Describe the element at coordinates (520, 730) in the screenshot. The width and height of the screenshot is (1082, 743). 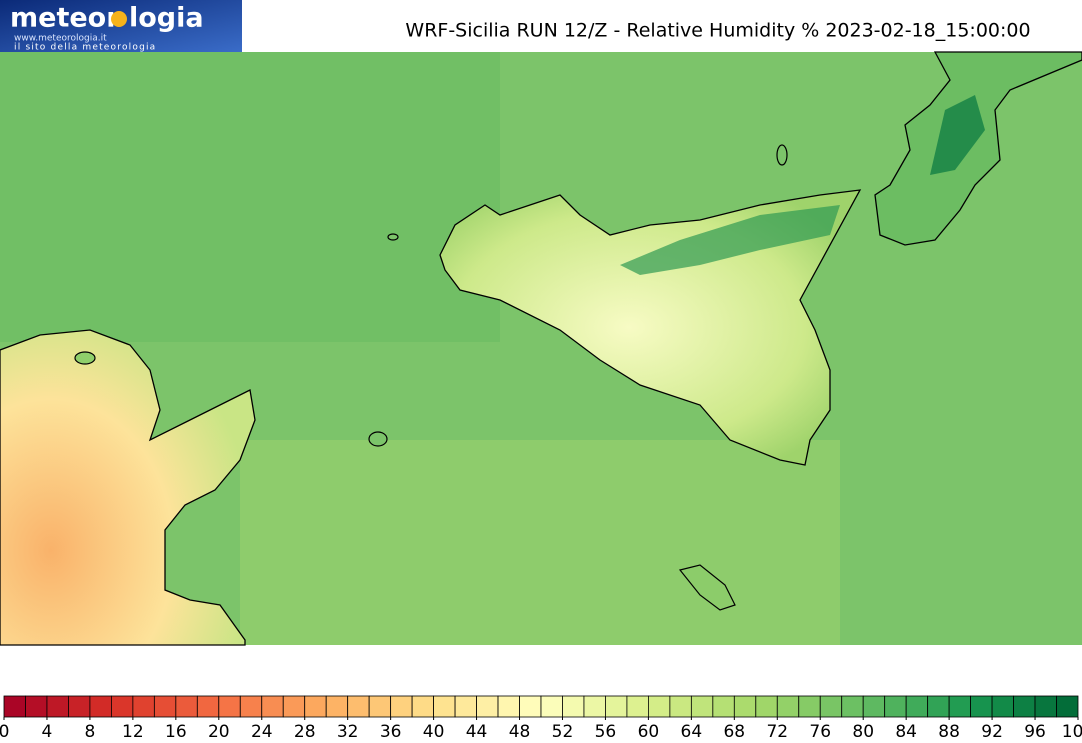
I see `colorbar-tick-label: 48` at that location.